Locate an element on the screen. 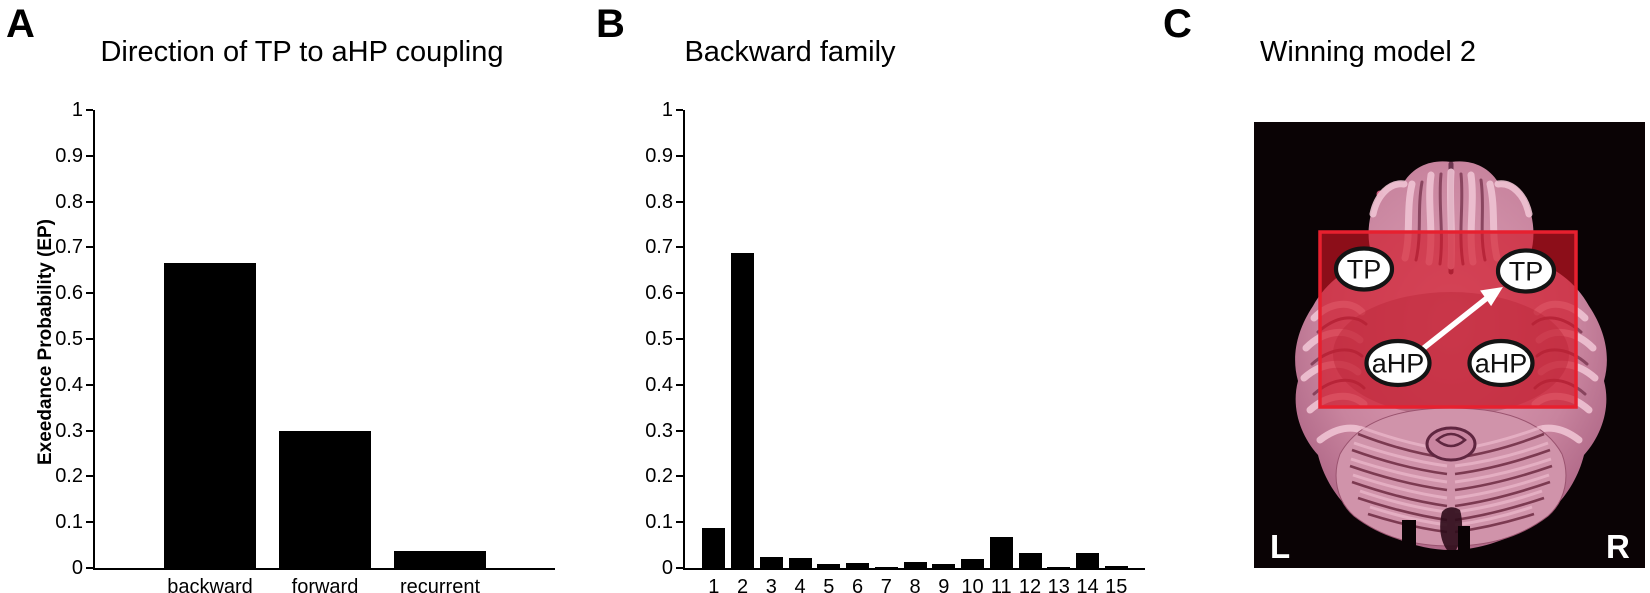  panel-c-letter: C is located at coordinates (1177, 24).